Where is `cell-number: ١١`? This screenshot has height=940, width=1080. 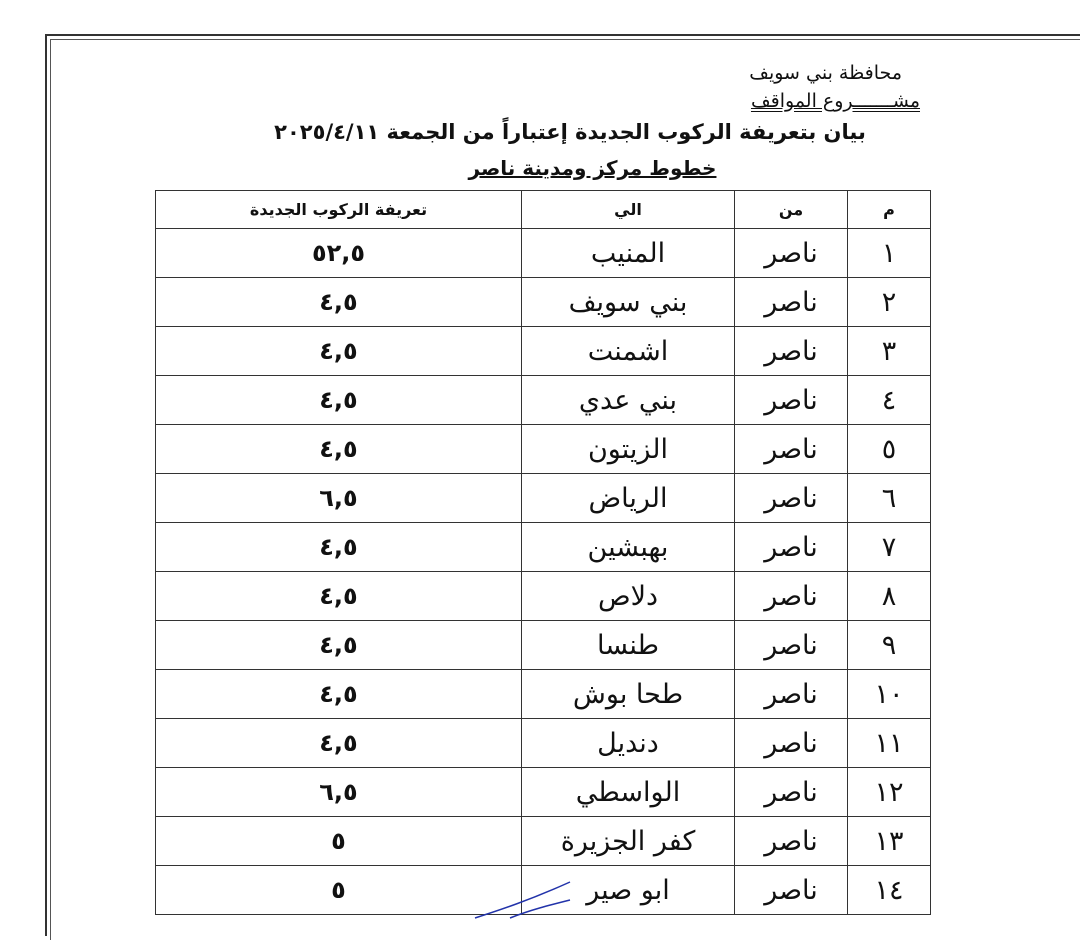
cell-number: ١١ is located at coordinates (889, 743).